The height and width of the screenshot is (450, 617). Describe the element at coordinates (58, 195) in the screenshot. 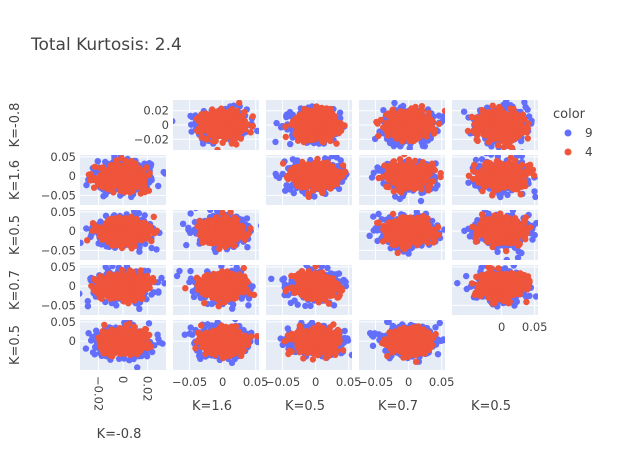

I see `y-tick-label: −0.05` at that location.